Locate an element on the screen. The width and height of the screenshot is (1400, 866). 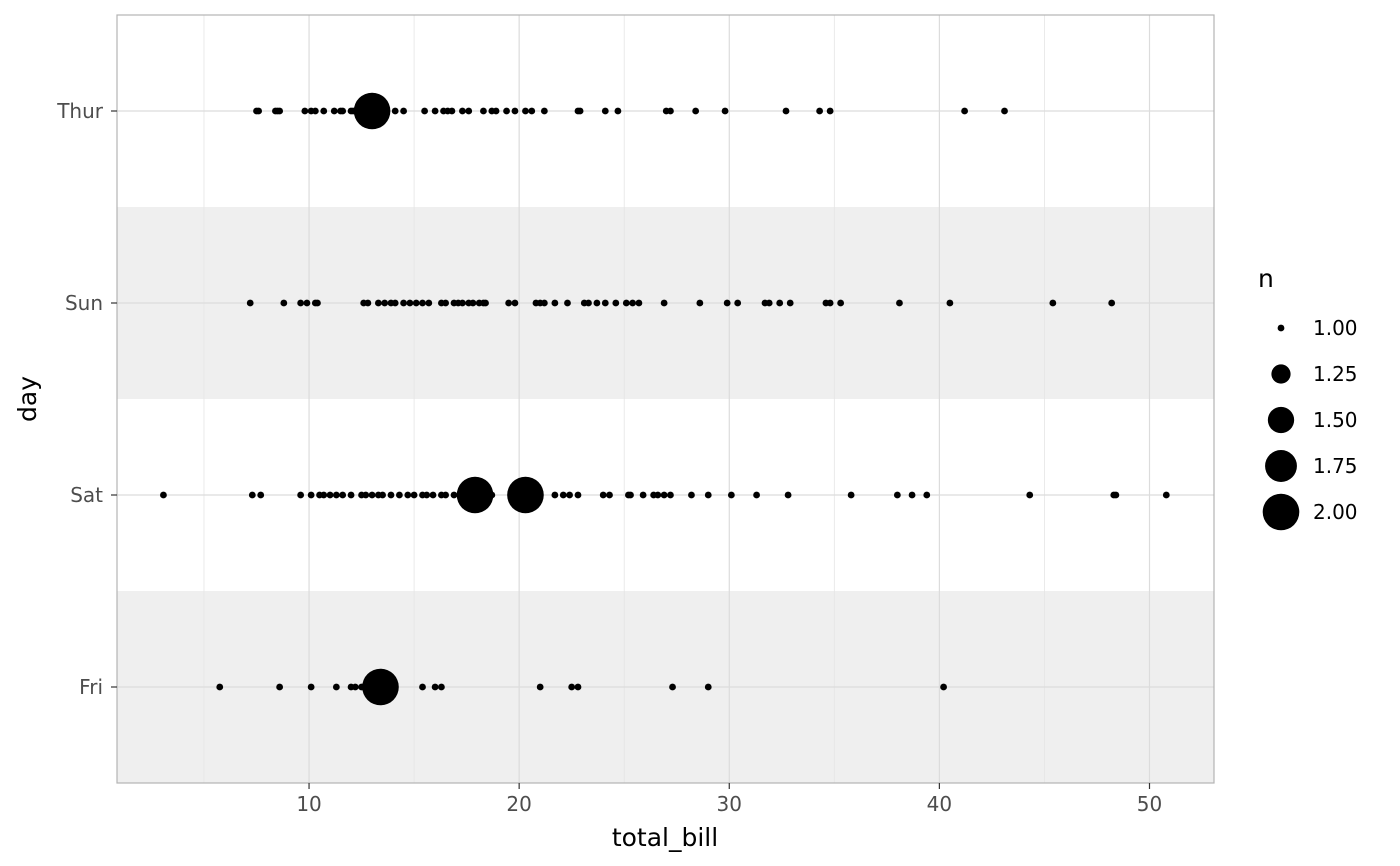
x-tick-label: 30 is located at coordinates (729, 804).